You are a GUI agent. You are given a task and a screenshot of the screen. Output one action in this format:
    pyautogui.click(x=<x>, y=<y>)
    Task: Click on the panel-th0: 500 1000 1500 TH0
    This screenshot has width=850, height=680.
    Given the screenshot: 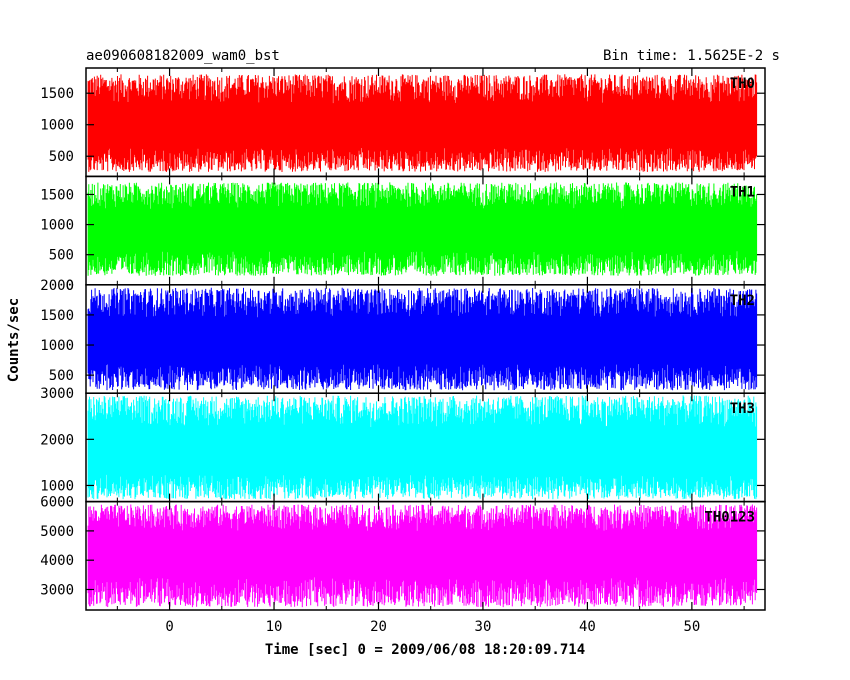 What is the action you would take?
    pyautogui.click(x=403, y=122)
    